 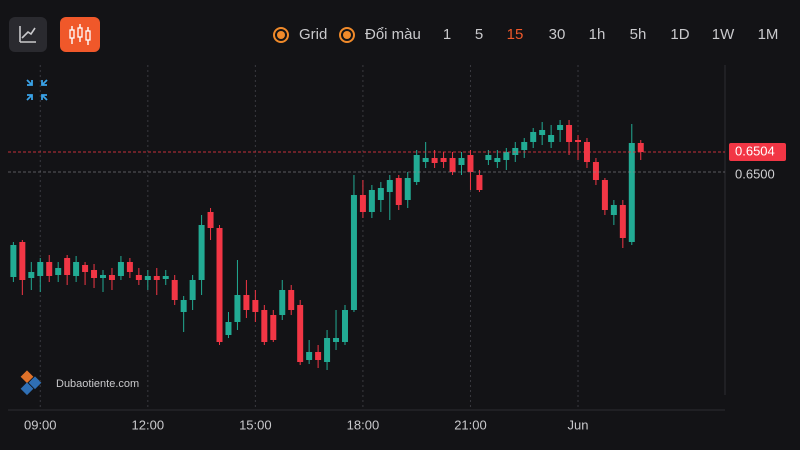 I want to click on interval-button: 1M, so click(x=768, y=34).